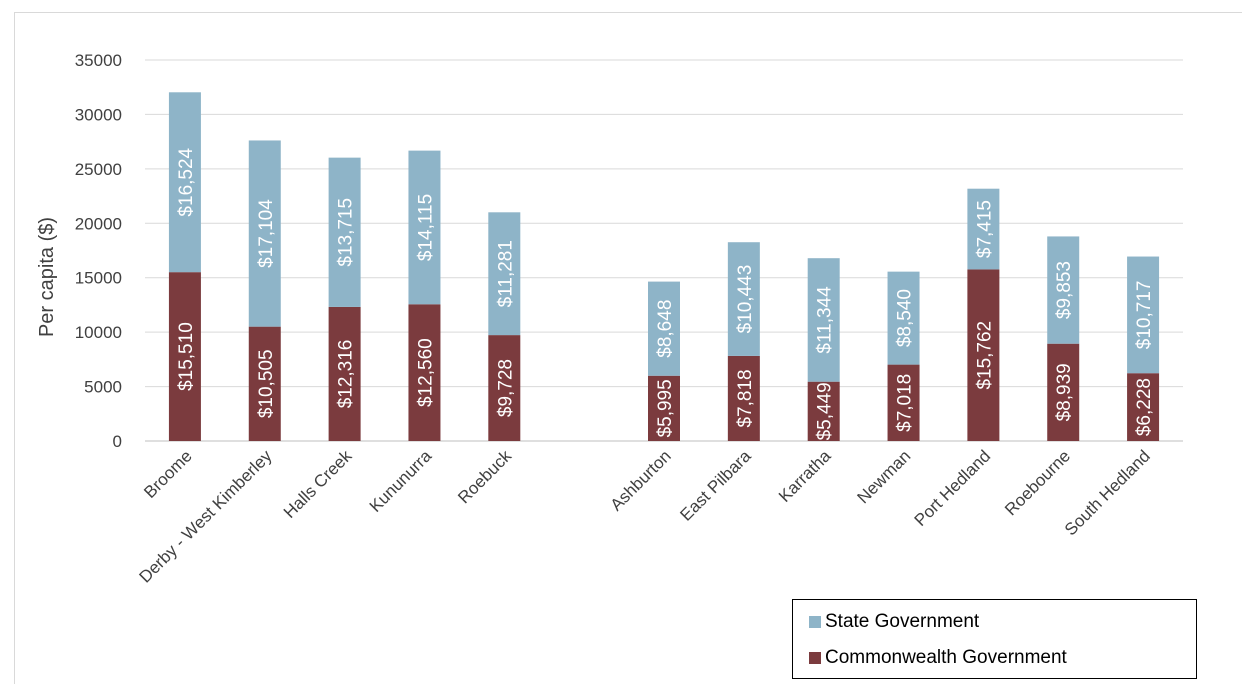 This screenshot has width=1244, height=684. I want to click on data-label-state: $11,344, so click(825, 320).